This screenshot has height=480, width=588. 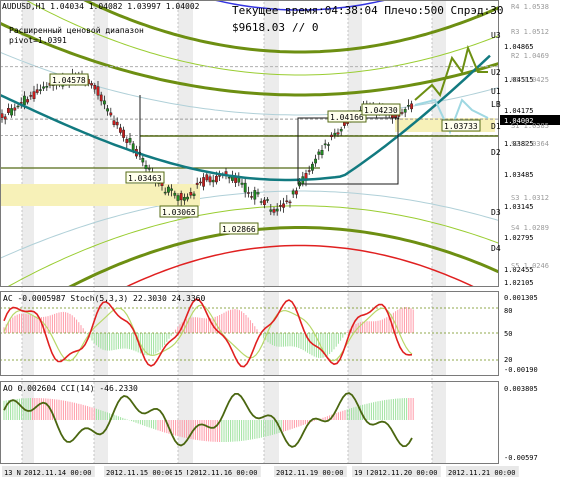 I want to click on level-label: U1, so click(x=496, y=91).